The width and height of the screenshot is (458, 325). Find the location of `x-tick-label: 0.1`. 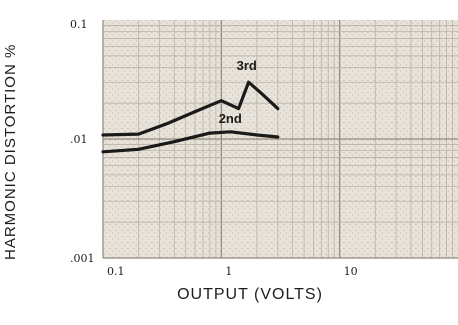

x-tick-label: 0.1 is located at coordinates (116, 271).